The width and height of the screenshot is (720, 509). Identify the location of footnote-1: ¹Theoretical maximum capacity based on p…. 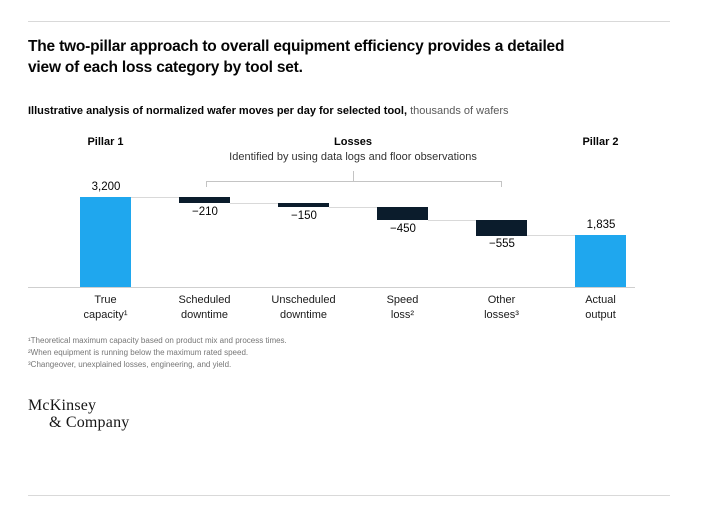
(157, 340).